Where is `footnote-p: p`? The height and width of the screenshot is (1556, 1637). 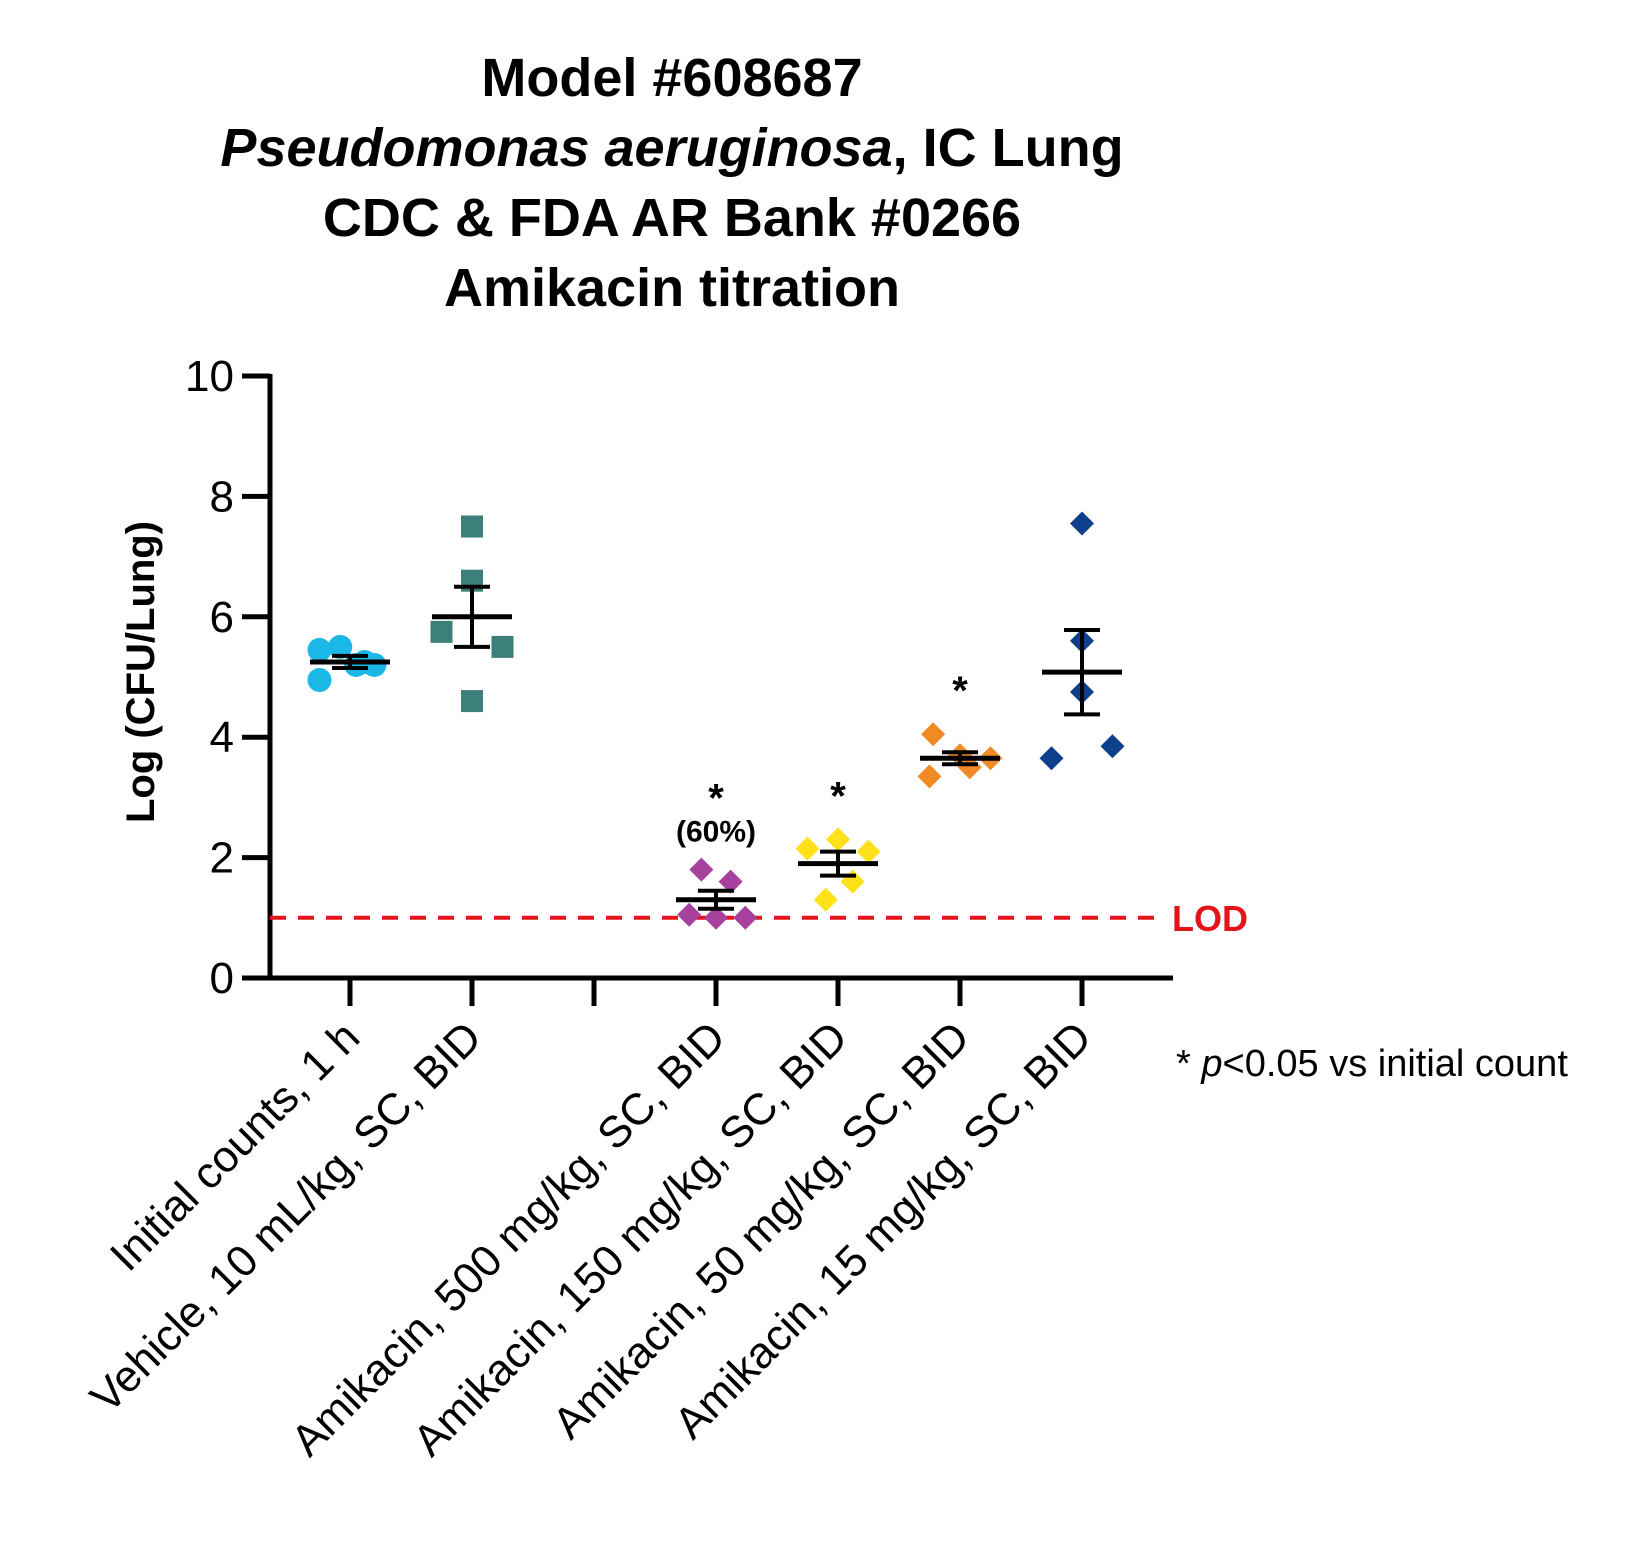
footnote-p: p is located at coordinates (1211, 1064).